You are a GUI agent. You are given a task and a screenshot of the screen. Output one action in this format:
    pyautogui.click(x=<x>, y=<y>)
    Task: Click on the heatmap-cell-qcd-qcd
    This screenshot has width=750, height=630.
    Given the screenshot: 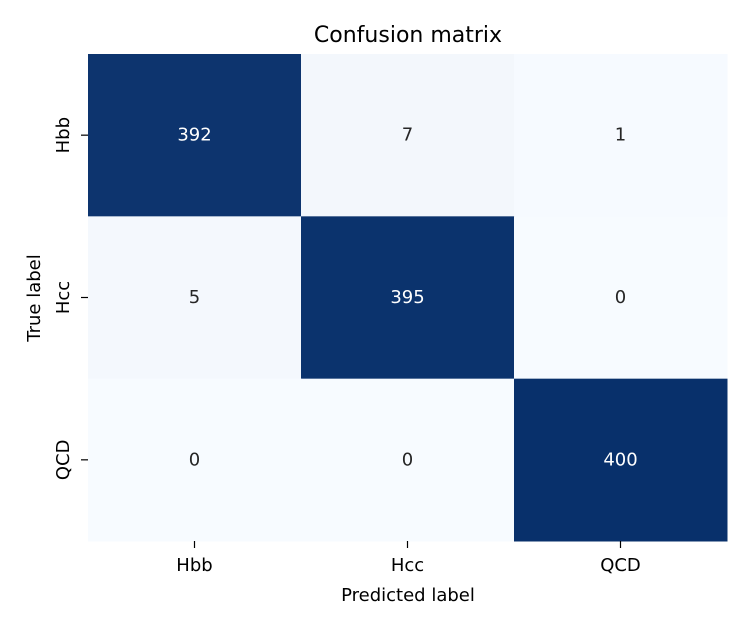 What is the action you would take?
    pyautogui.click(x=621, y=460)
    